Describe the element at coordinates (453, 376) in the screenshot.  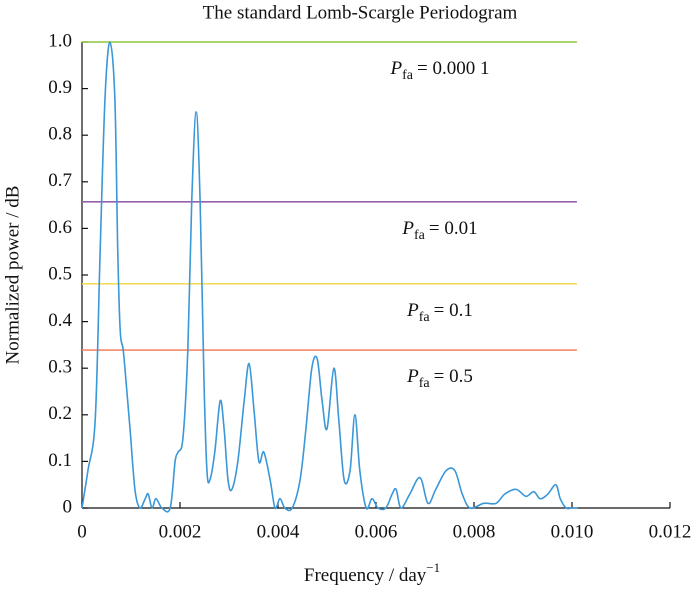
I see `threshold-label-text: = 0.5` at that location.